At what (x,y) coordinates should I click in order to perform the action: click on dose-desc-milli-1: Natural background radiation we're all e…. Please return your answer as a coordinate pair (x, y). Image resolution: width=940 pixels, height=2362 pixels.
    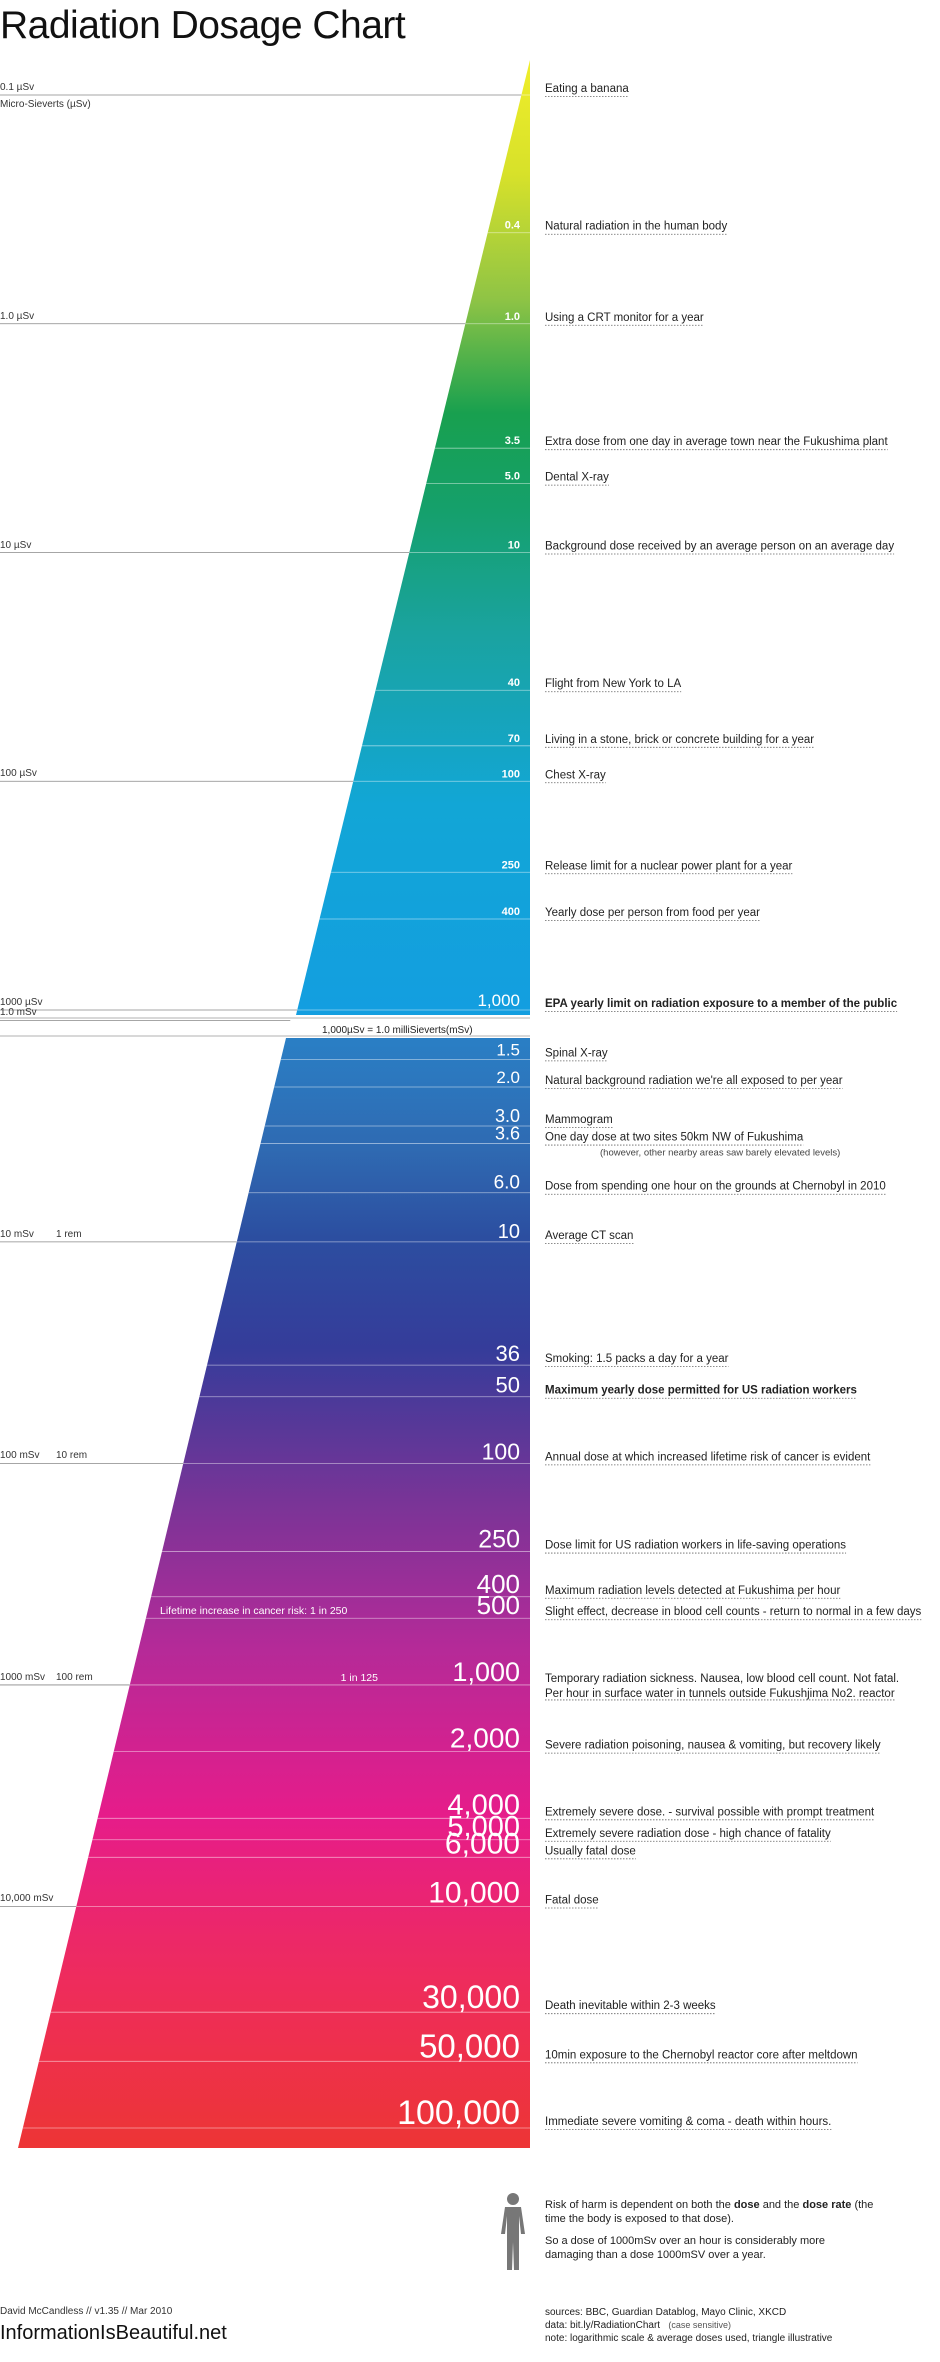
    Looking at the image, I should click on (694, 1081).